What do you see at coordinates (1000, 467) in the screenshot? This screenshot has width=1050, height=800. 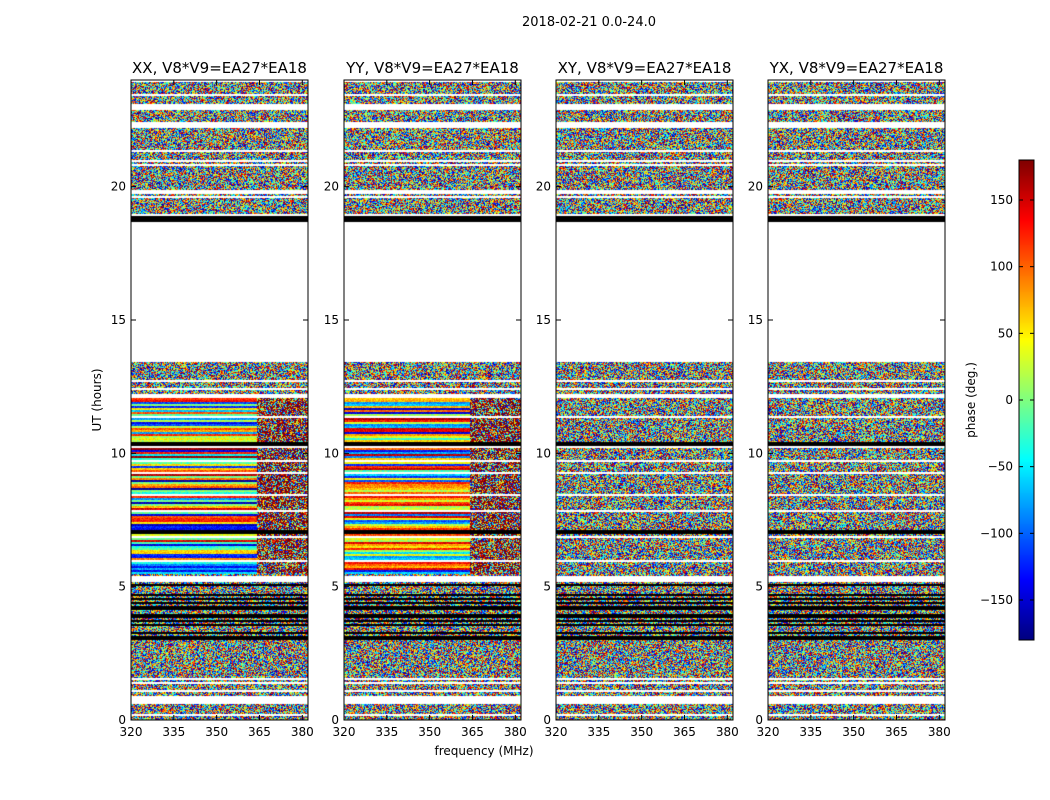 I see `colorbar-tick-label: −50` at bounding box center [1000, 467].